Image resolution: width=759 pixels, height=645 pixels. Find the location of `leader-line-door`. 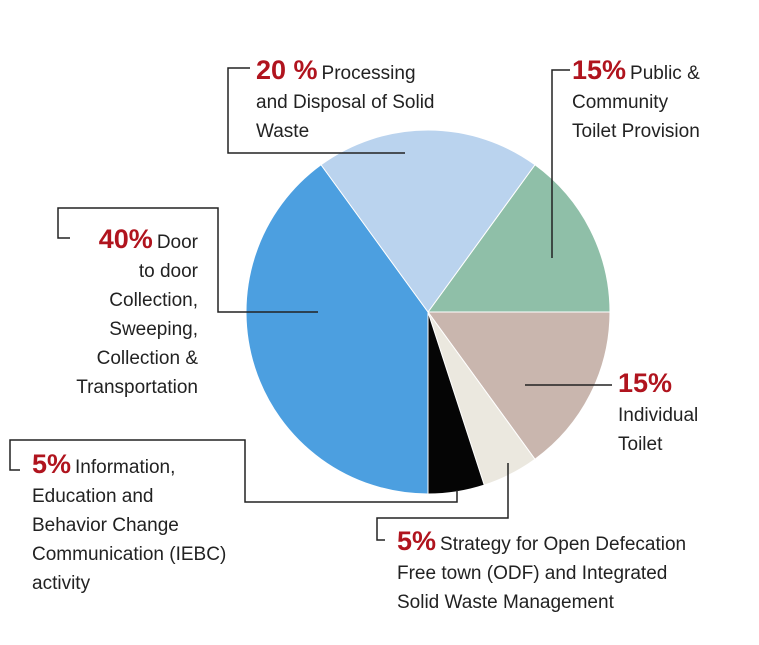

leader-line-door is located at coordinates (187, 260).